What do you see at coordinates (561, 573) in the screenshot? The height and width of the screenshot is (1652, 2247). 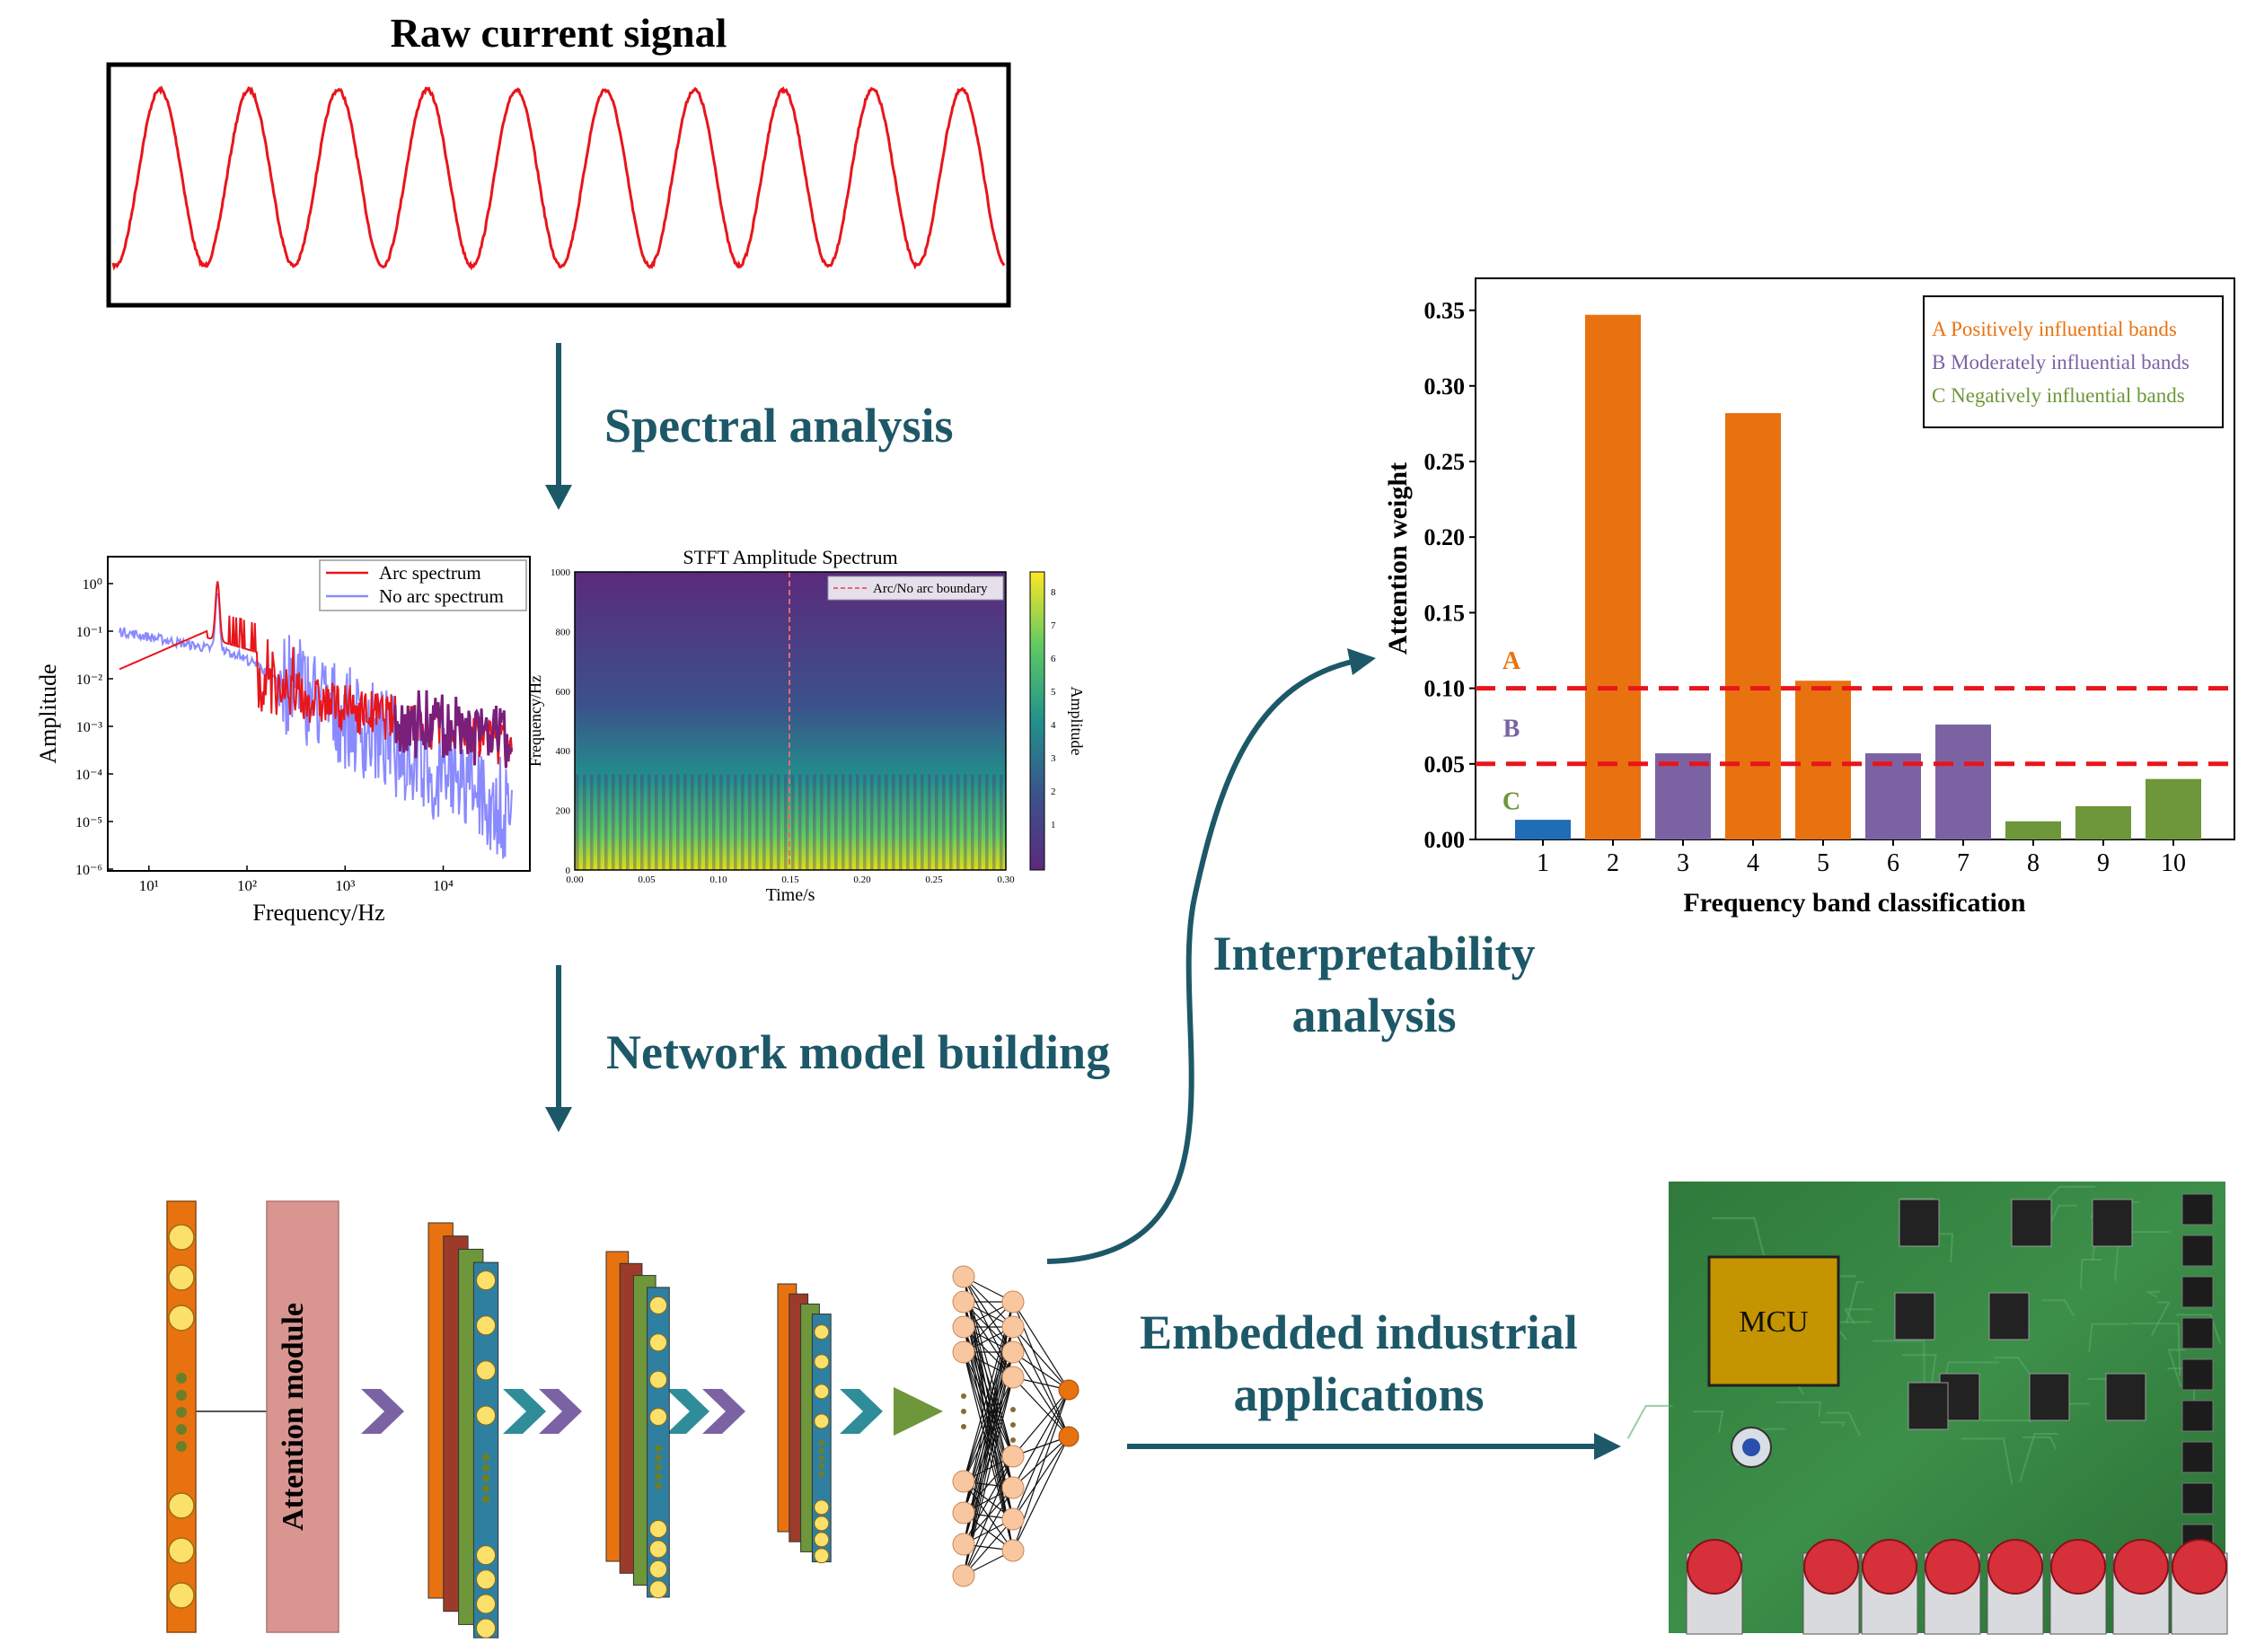 I see `stft-y-tick: 1000` at bounding box center [561, 573].